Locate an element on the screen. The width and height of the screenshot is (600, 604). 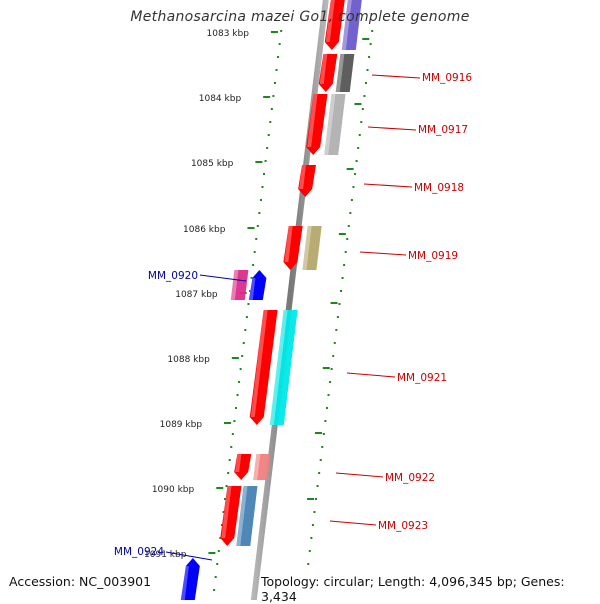
ruler-tick-label: 1090 kbp is located at coordinates (173, 490).